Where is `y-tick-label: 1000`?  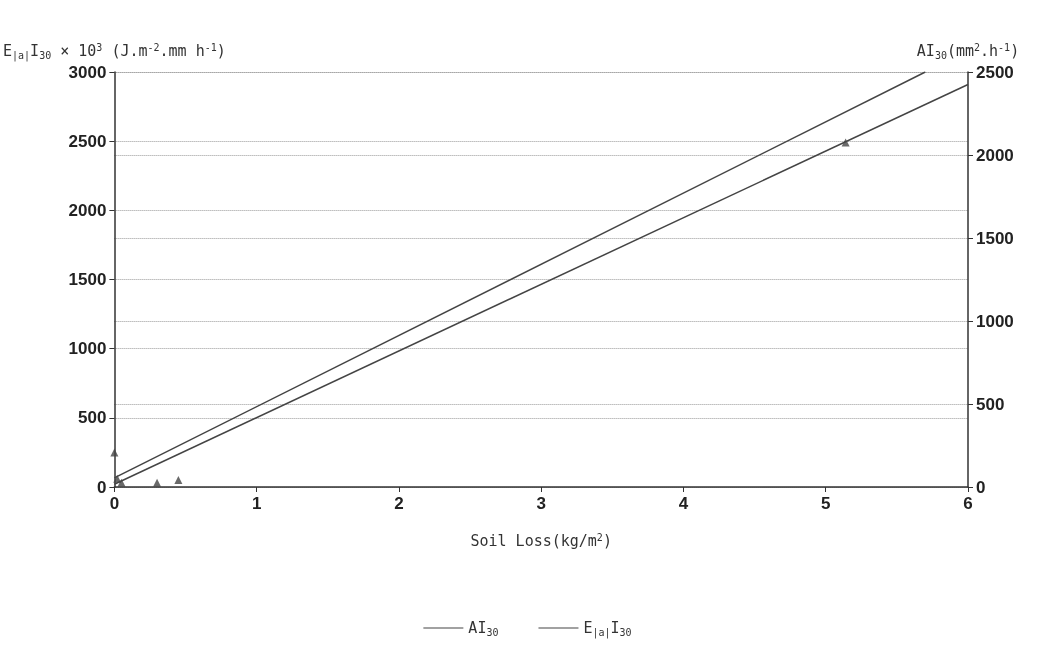
y-tick-label: 1000 is located at coordinates (87, 349).